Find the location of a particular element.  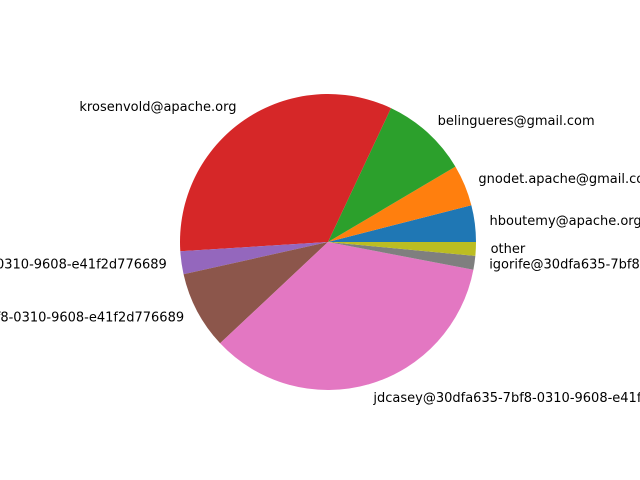

pie-label-2: belingueres@gmail.com is located at coordinates (516, 121).